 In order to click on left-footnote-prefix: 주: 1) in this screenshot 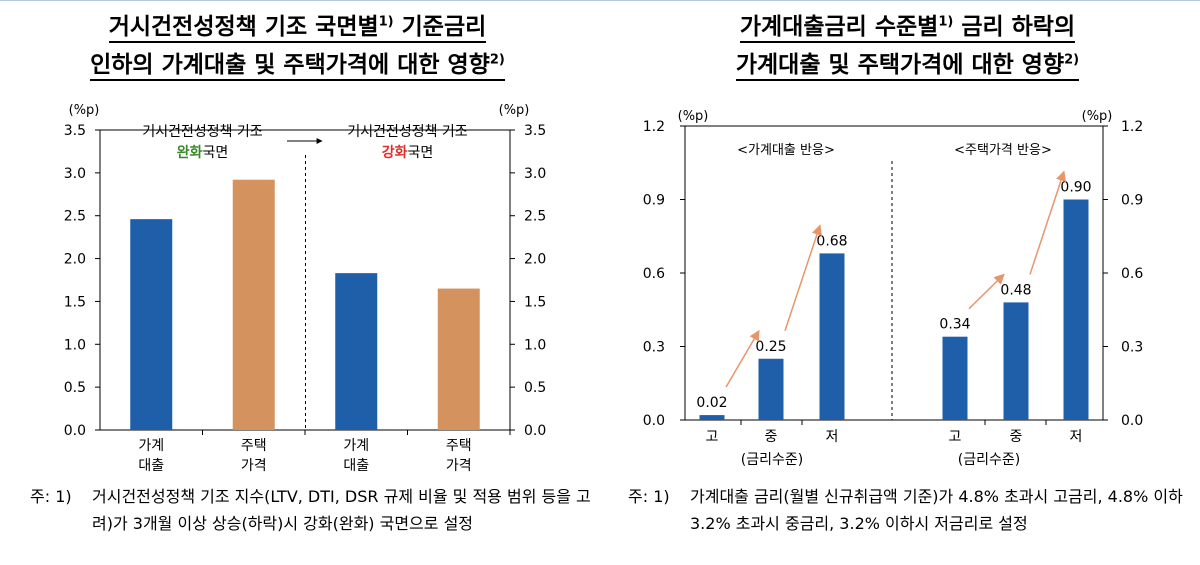, I will do `click(51, 496)`.